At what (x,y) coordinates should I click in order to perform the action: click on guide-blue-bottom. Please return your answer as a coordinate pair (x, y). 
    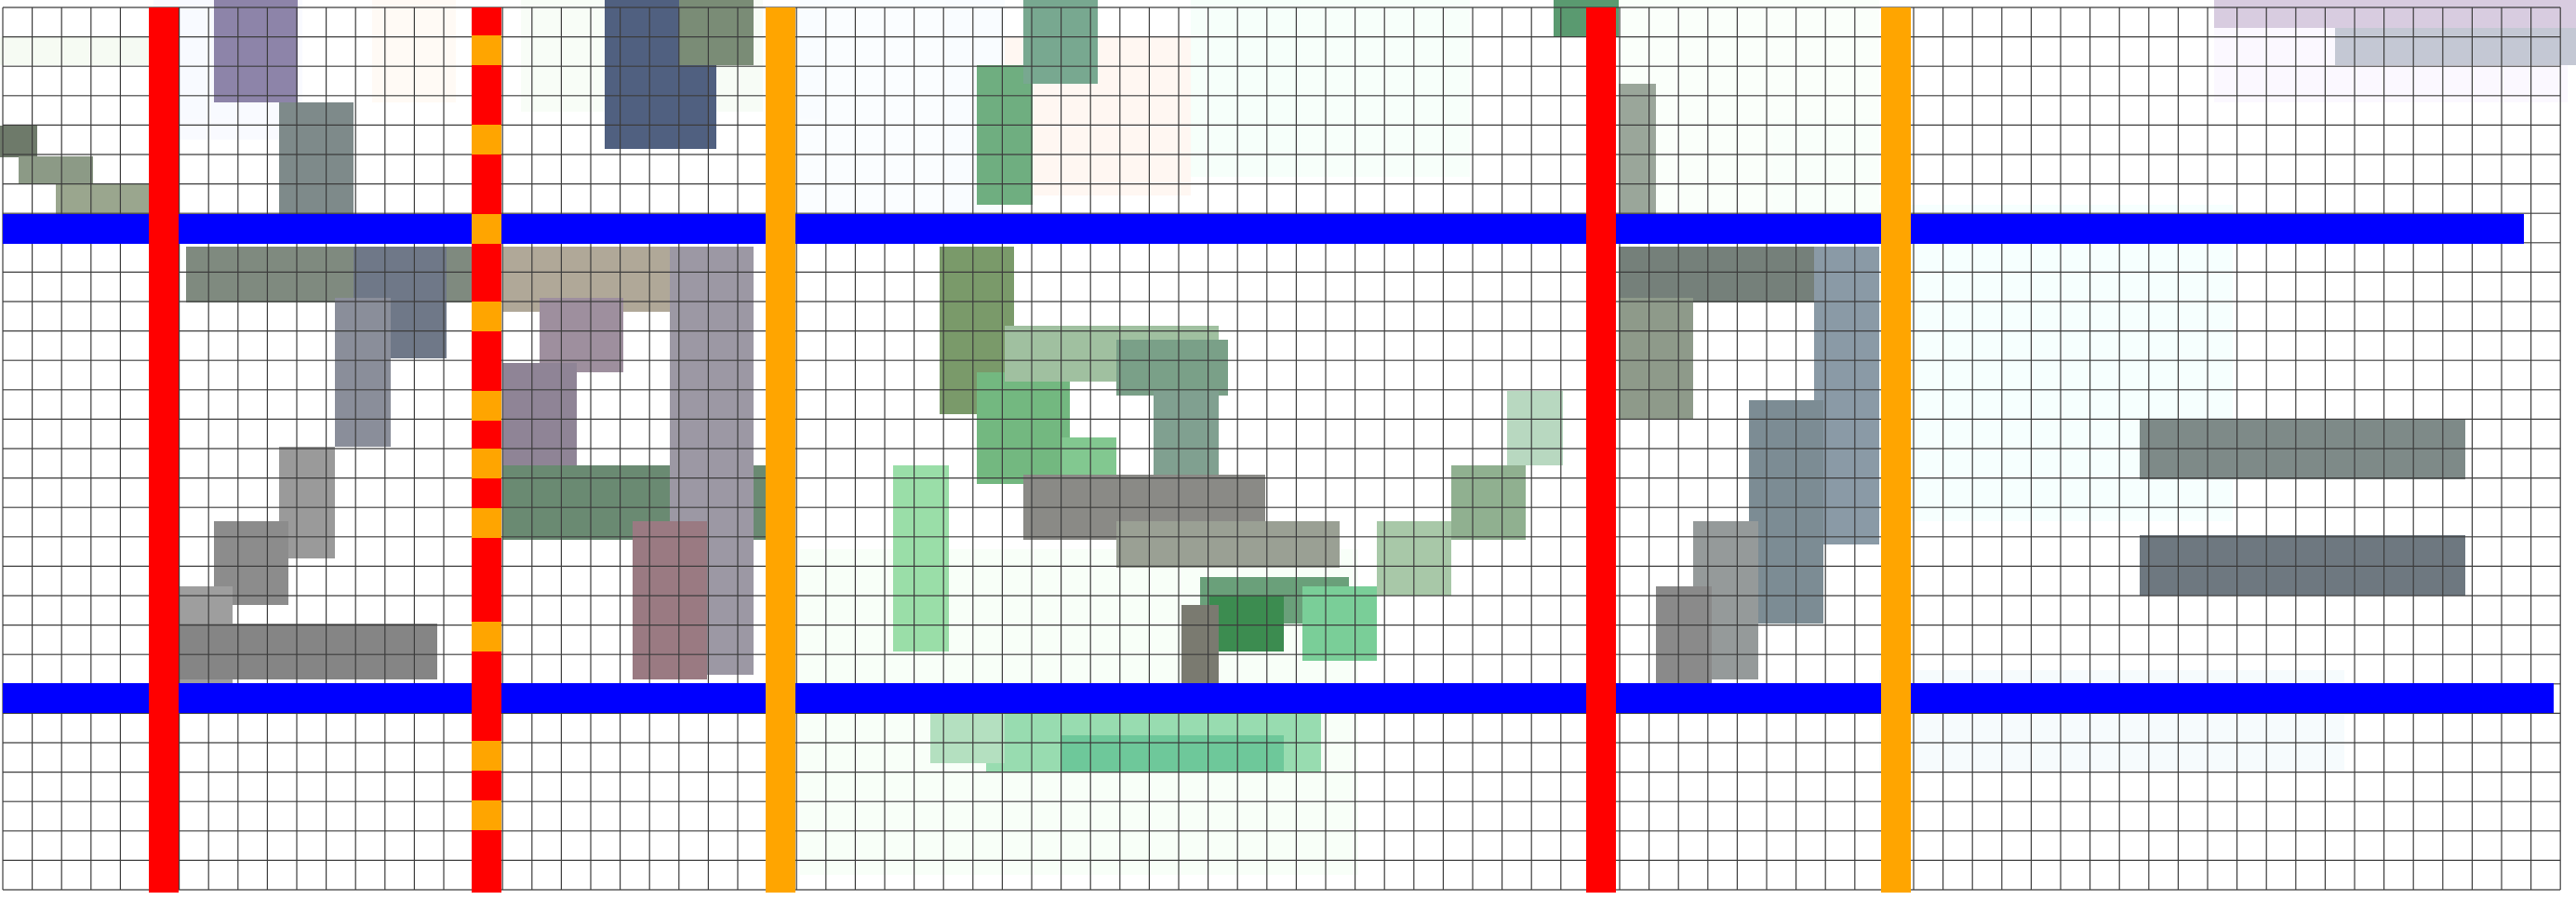
    Looking at the image, I should click on (1278, 698).